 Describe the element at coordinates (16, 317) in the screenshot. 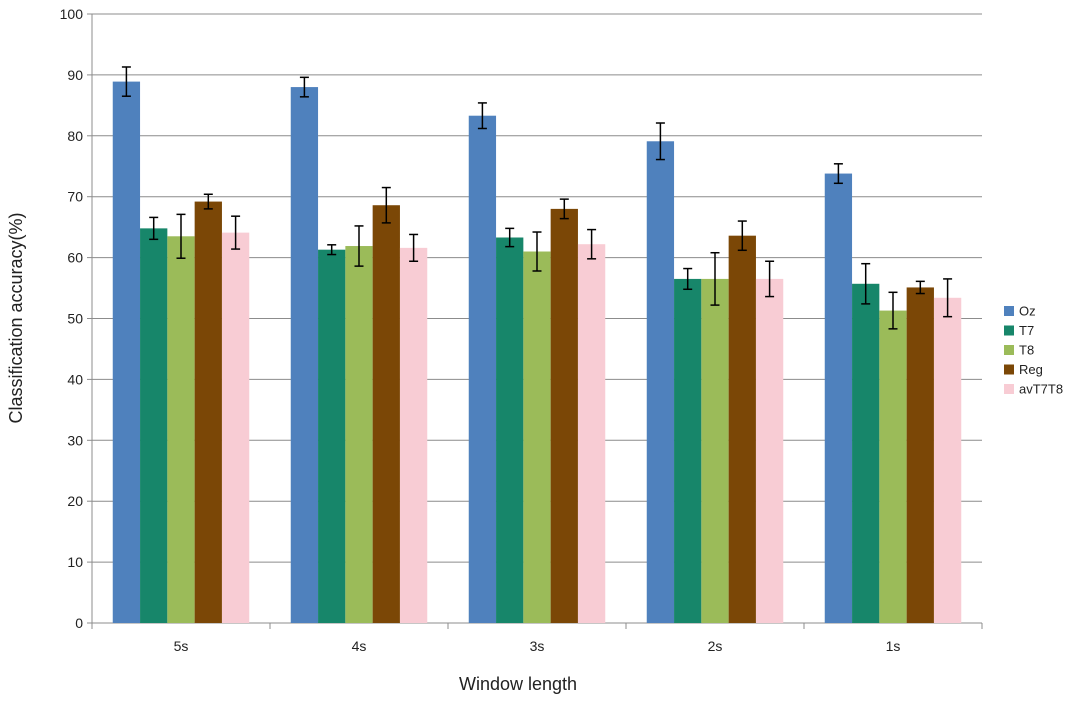

I see `y-axis-title: Classification accuracy(%)` at that location.